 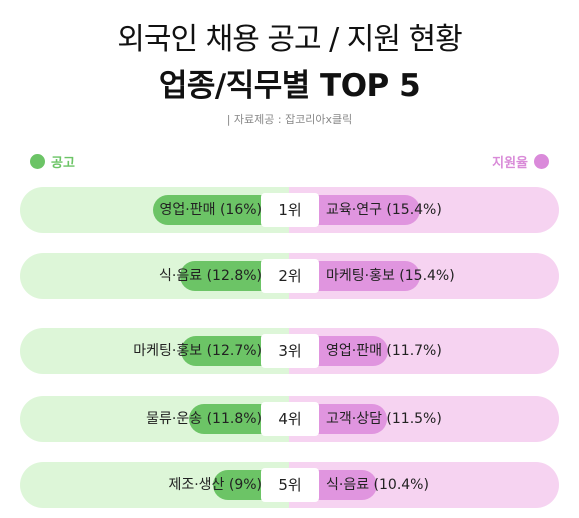 What do you see at coordinates (384, 351) in the screenshot?
I see `label-right-3: 영업·판매 (11.7%)` at bounding box center [384, 351].